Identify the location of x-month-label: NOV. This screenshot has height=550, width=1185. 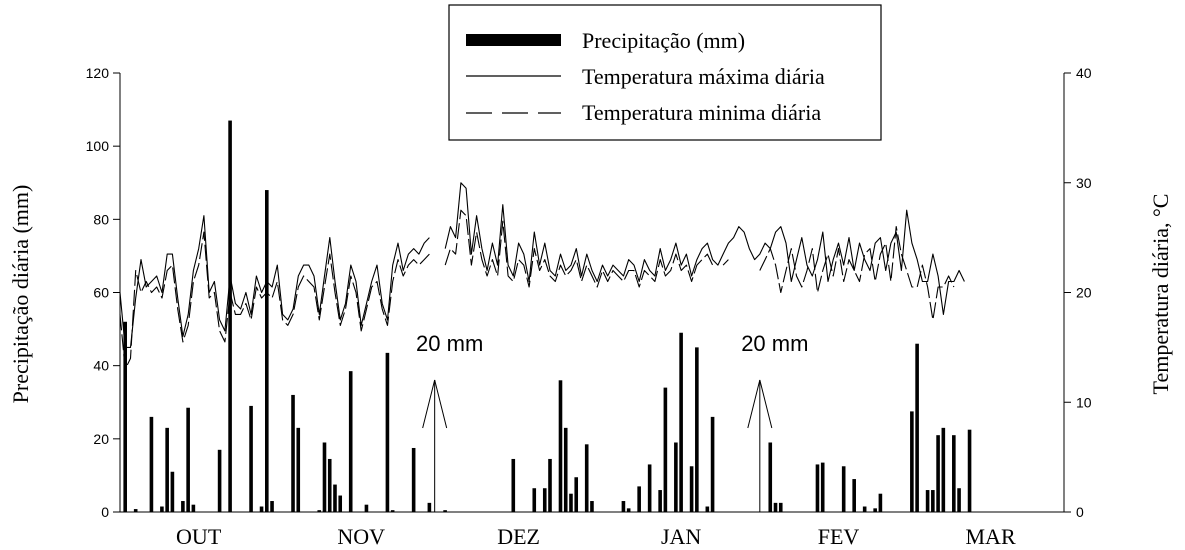
(361, 536).